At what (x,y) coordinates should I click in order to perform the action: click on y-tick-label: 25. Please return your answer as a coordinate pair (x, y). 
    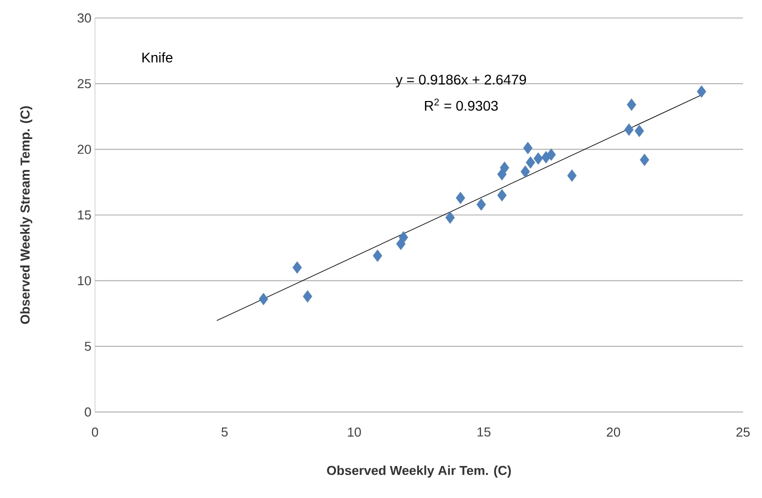
    Looking at the image, I should click on (84, 83).